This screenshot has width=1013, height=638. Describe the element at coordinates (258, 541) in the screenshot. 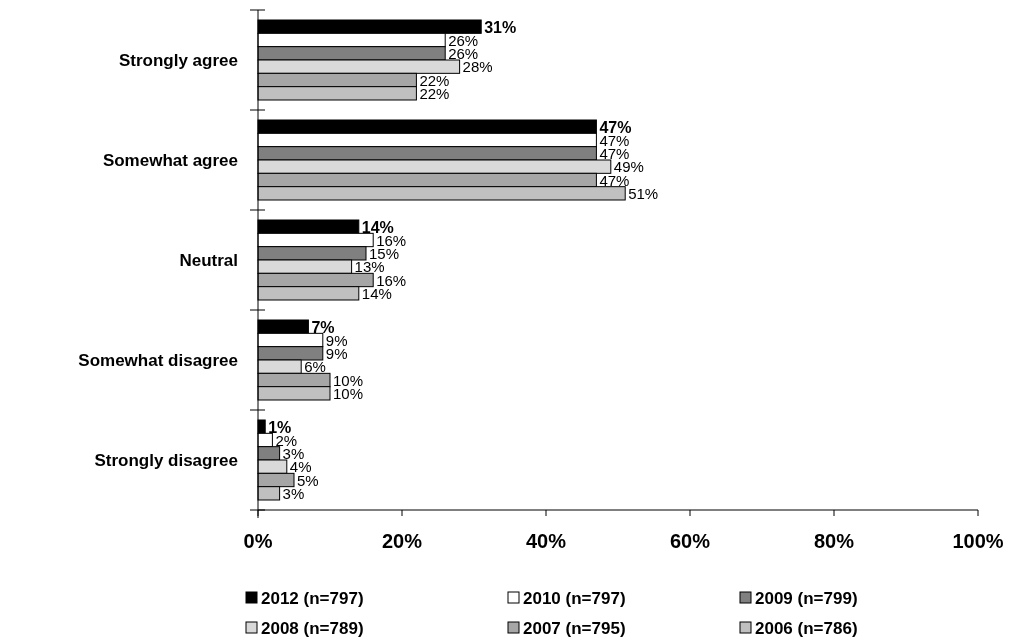

I see `x-tick-label: 0%` at that location.